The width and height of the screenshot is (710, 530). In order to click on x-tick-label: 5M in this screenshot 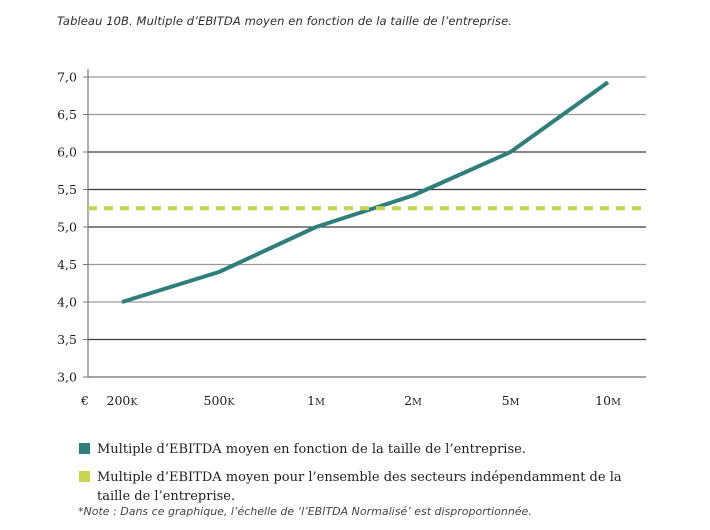, I will do `click(511, 400)`.